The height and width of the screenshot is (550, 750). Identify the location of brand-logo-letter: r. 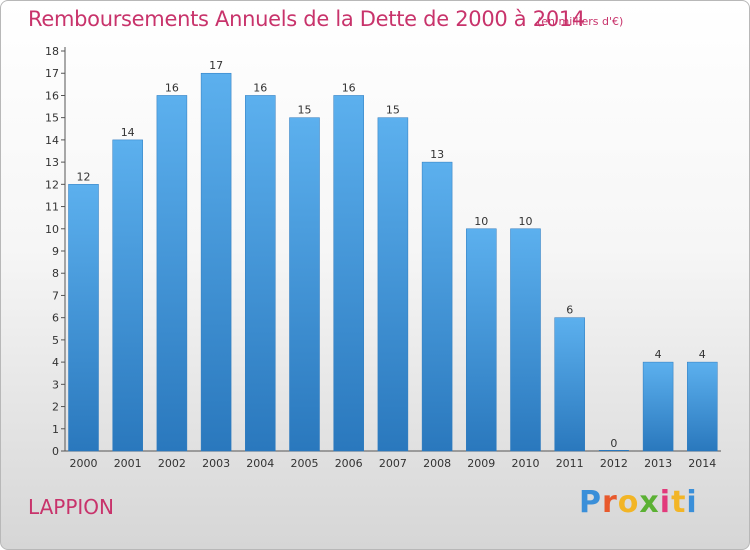
(610, 502).